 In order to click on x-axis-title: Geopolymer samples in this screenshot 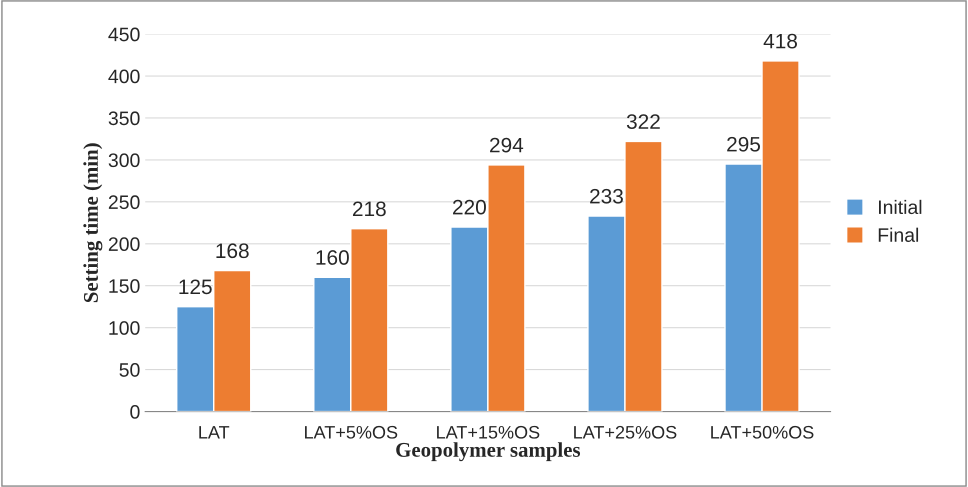, I will do `click(488, 452)`.